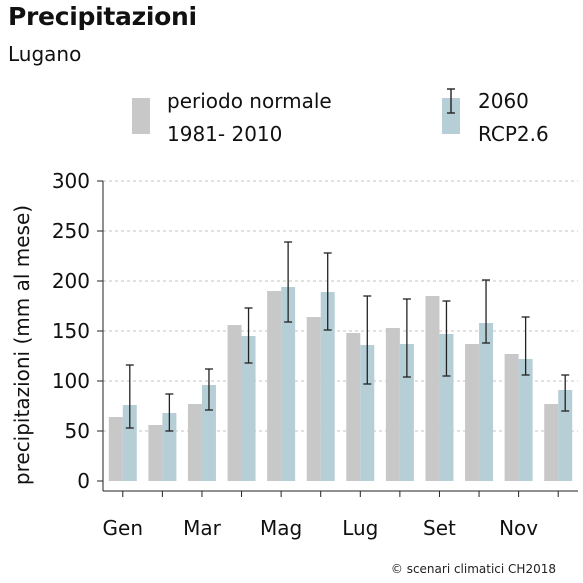 The width and height of the screenshot is (583, 583). I want to click on x-tick-label: Mag, so click(281, 528).